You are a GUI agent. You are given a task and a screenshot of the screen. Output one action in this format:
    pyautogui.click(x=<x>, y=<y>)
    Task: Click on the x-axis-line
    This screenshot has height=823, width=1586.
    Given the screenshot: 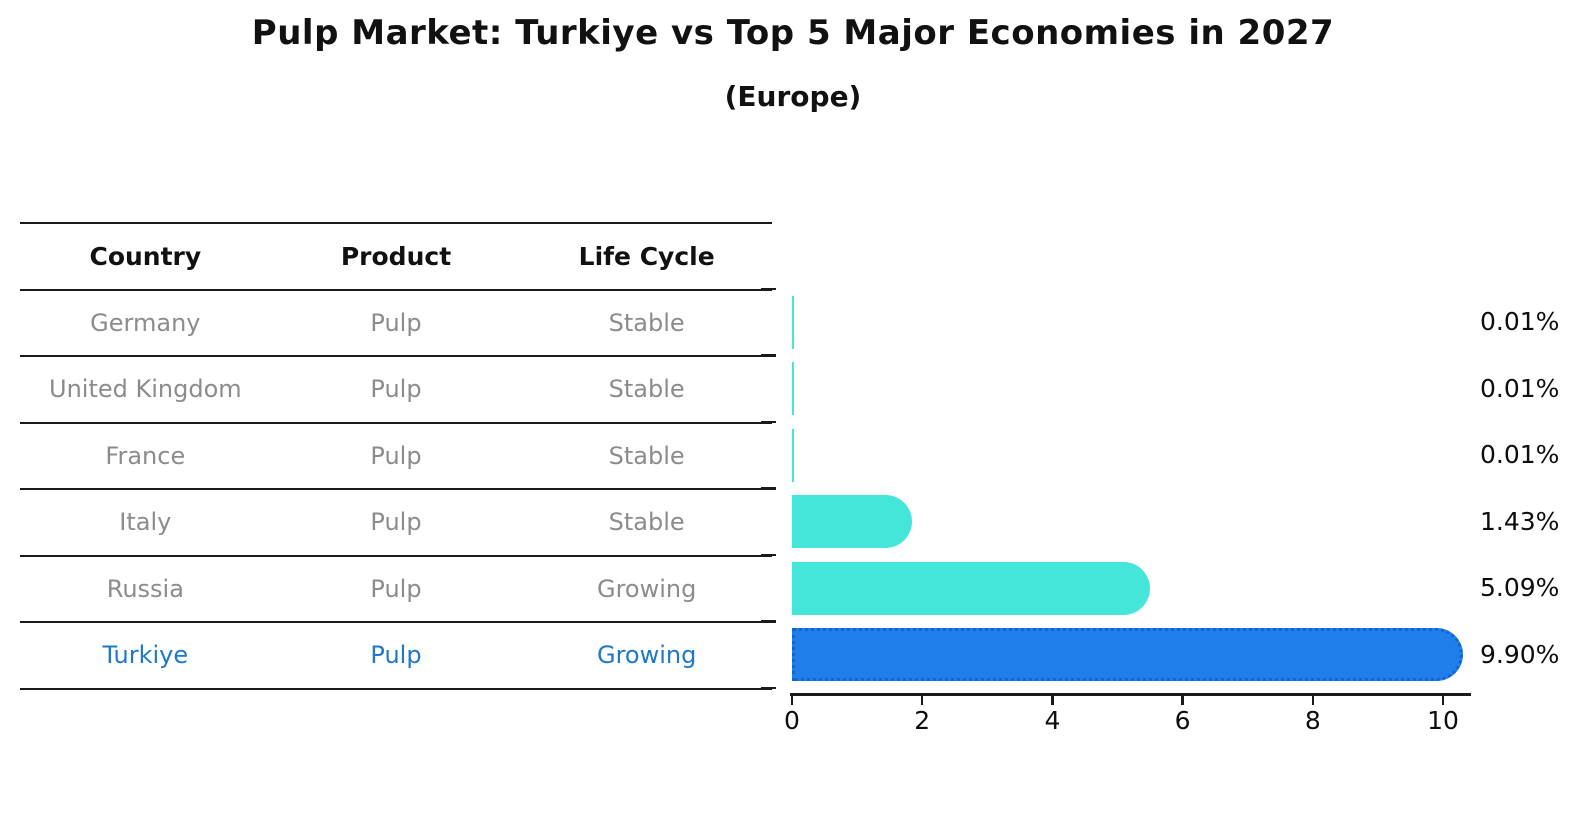 What is the action you would take?
    pyautogui.click(x=1130, y=694)
    